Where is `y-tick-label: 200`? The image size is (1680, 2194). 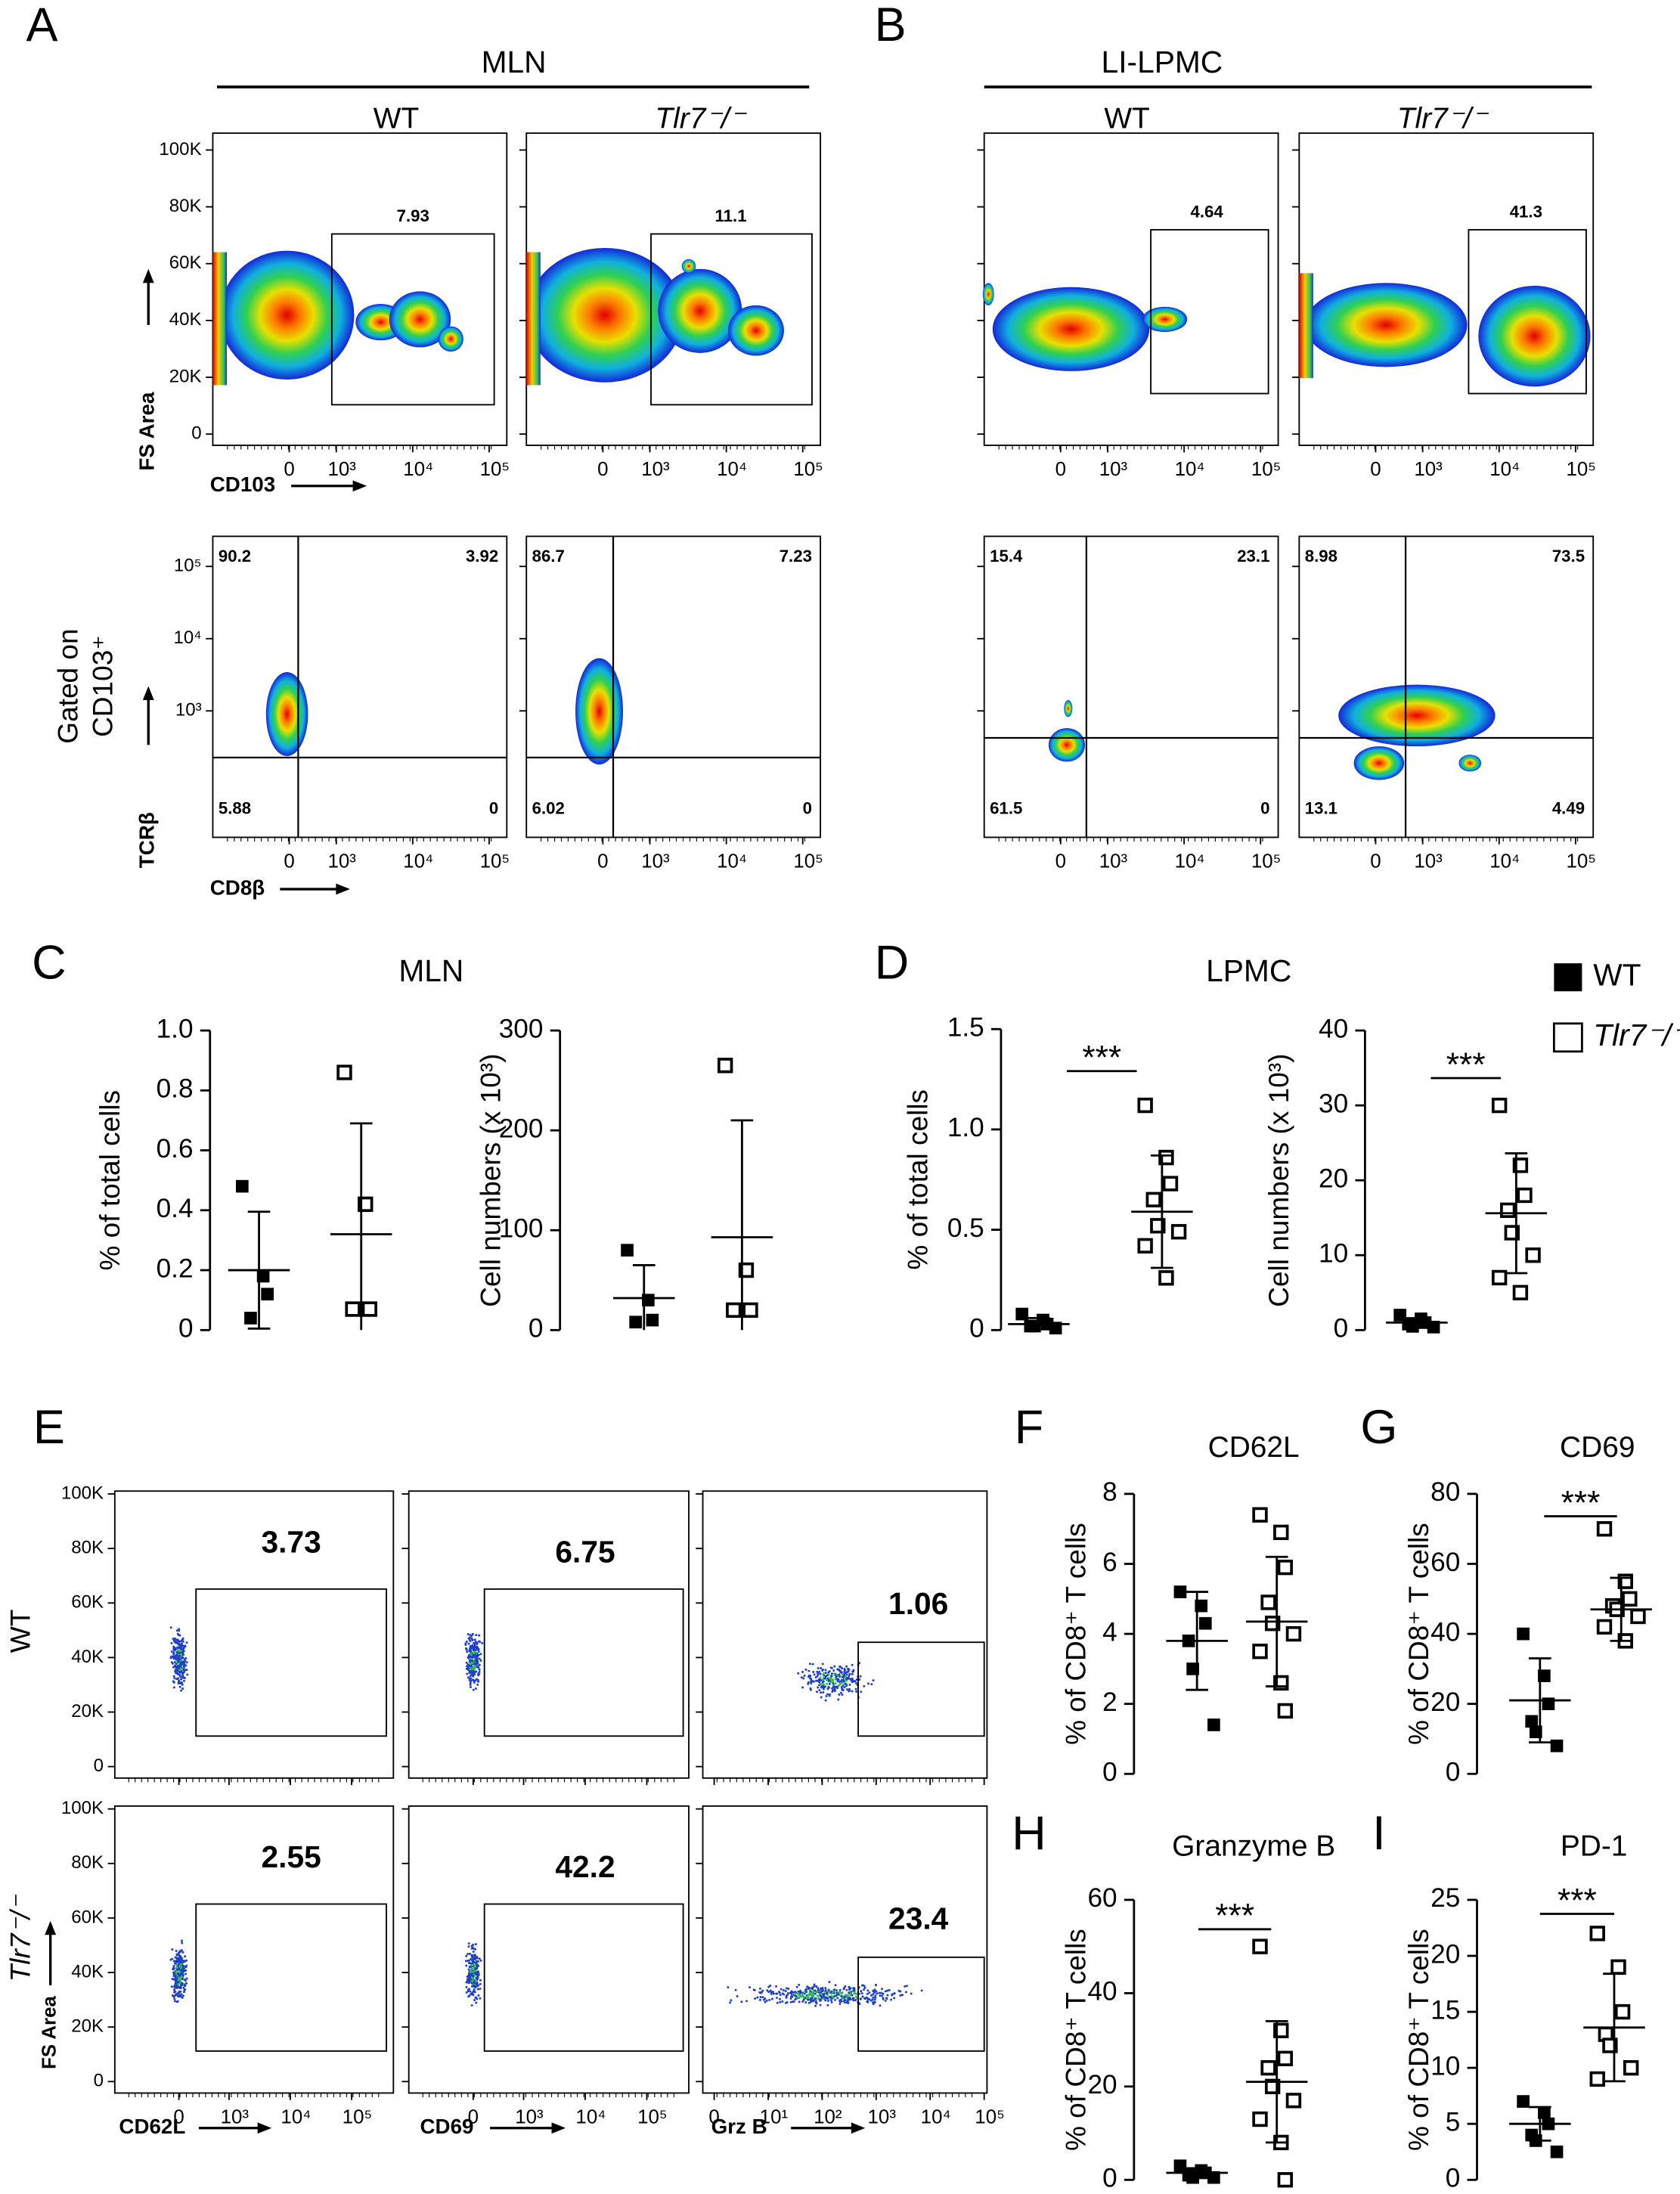 y-tick-label: 200 is located at coordinates (521, 1128).